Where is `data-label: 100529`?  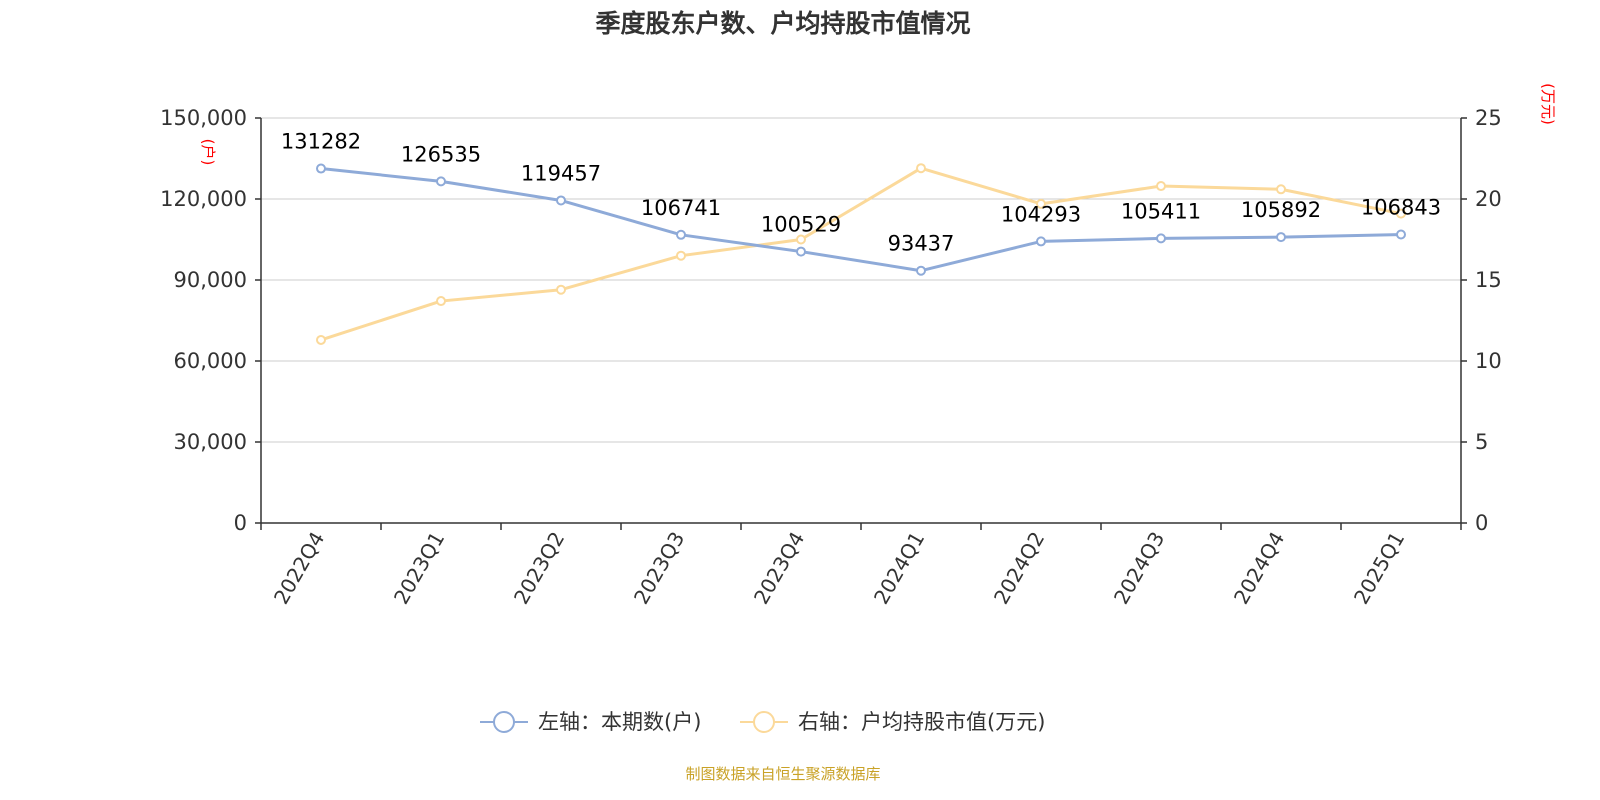
data-label: 100529 is located at coordinates (801, 225).